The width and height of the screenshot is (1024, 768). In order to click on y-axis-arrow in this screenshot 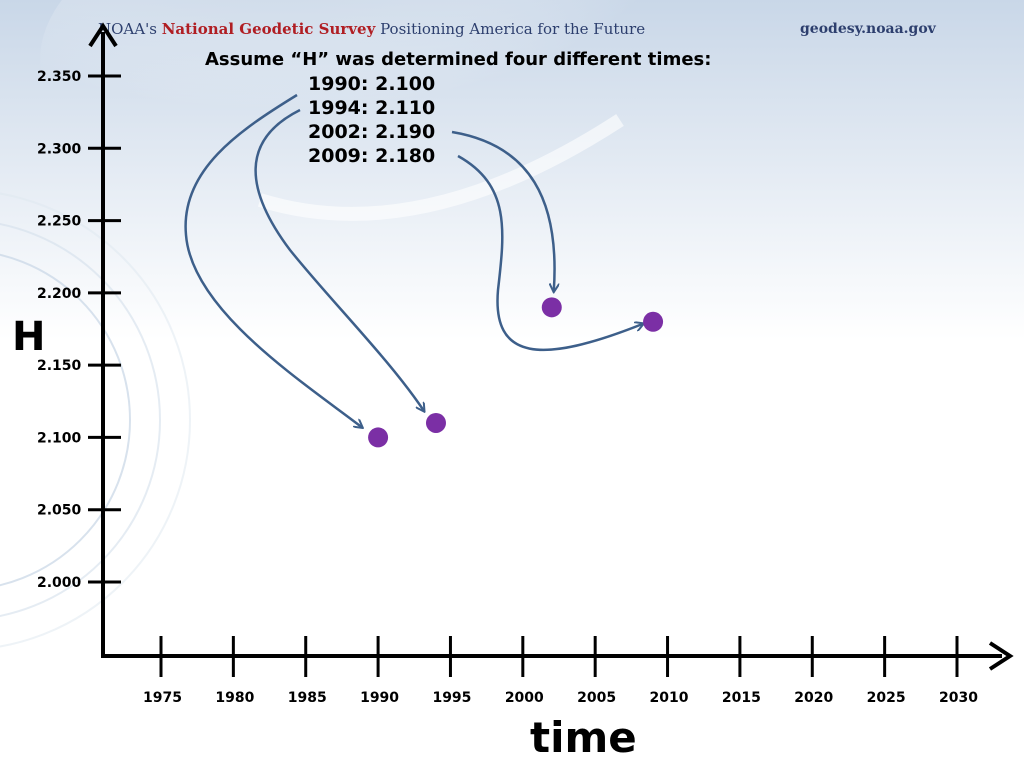, I will do `click(103, 35)`.